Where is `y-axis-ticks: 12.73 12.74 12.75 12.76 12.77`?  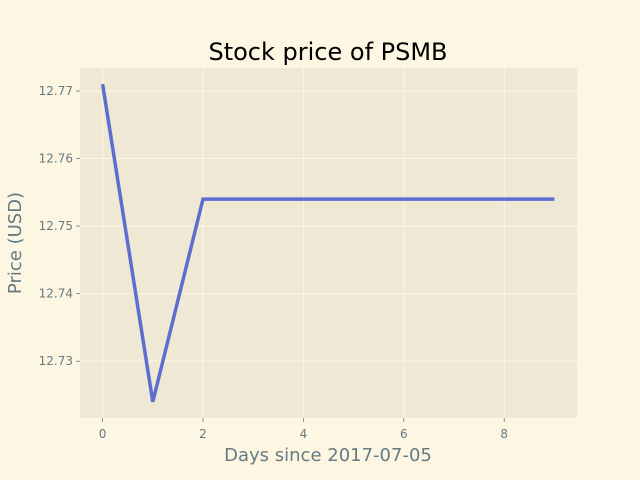 y-axis-ticks: 12.73 12.74 12.75 12.76 12.77 is located at coordinates (59, 226).